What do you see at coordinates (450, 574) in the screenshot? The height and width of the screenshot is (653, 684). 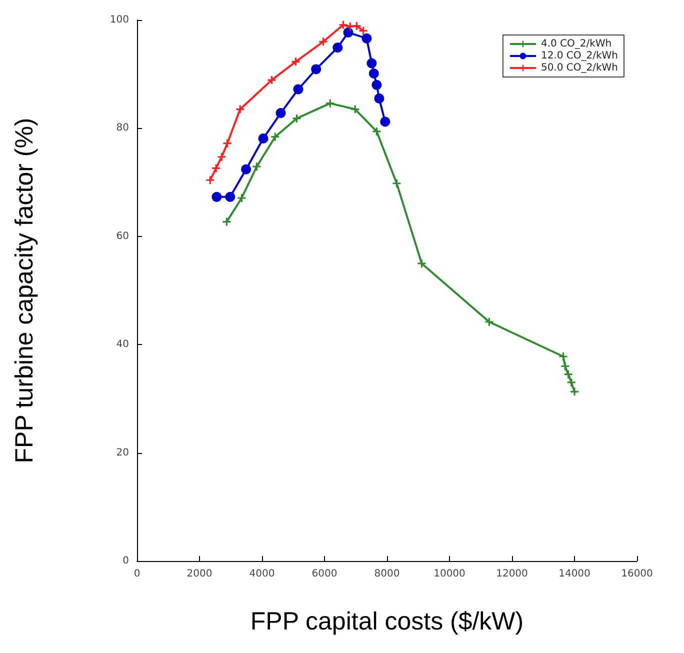 I see `x-tick-label: 10000` at bounding box center [450, 574].